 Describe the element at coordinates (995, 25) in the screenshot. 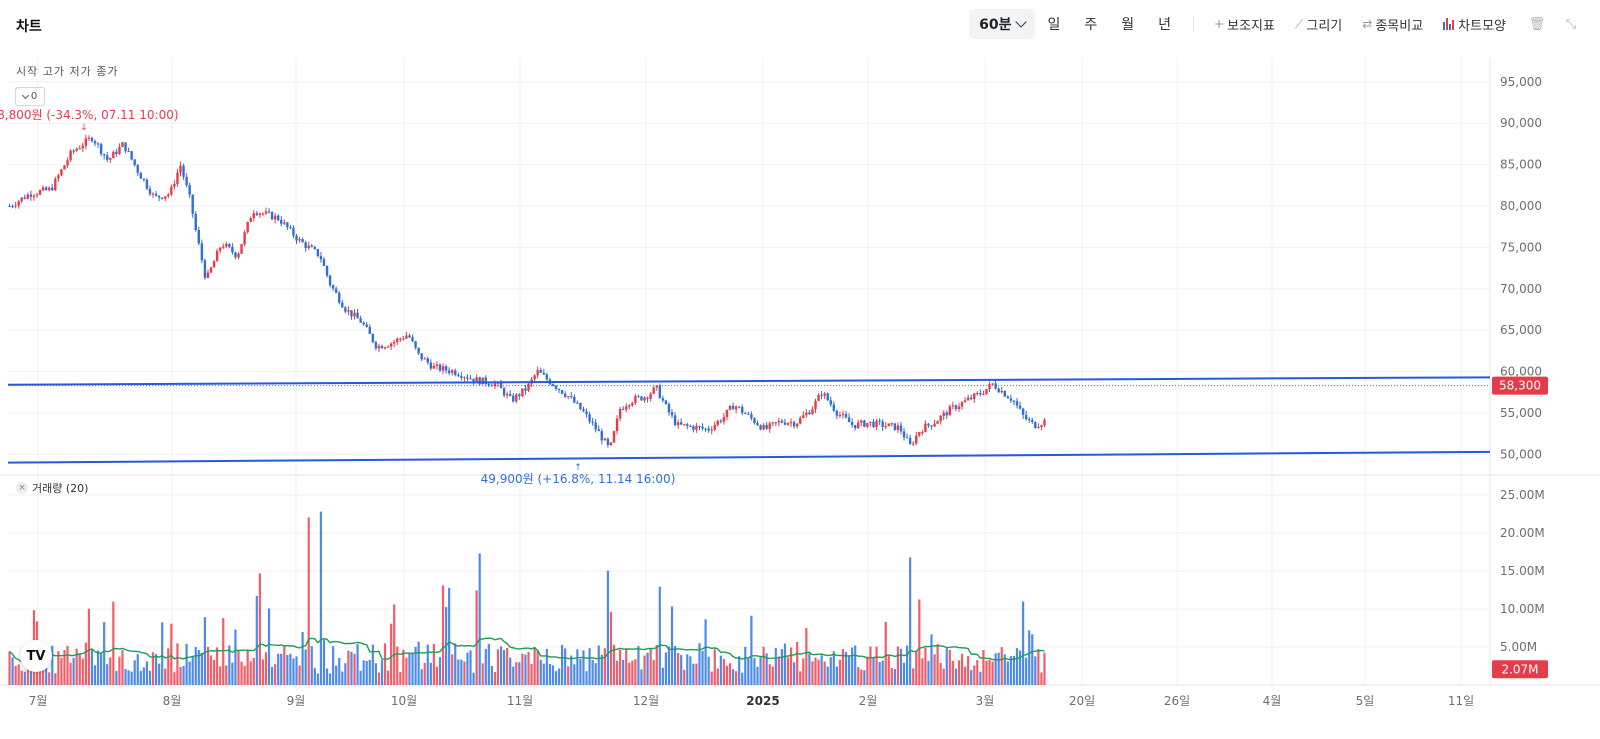

I see `timeframe-active-label: 60분` at that location.